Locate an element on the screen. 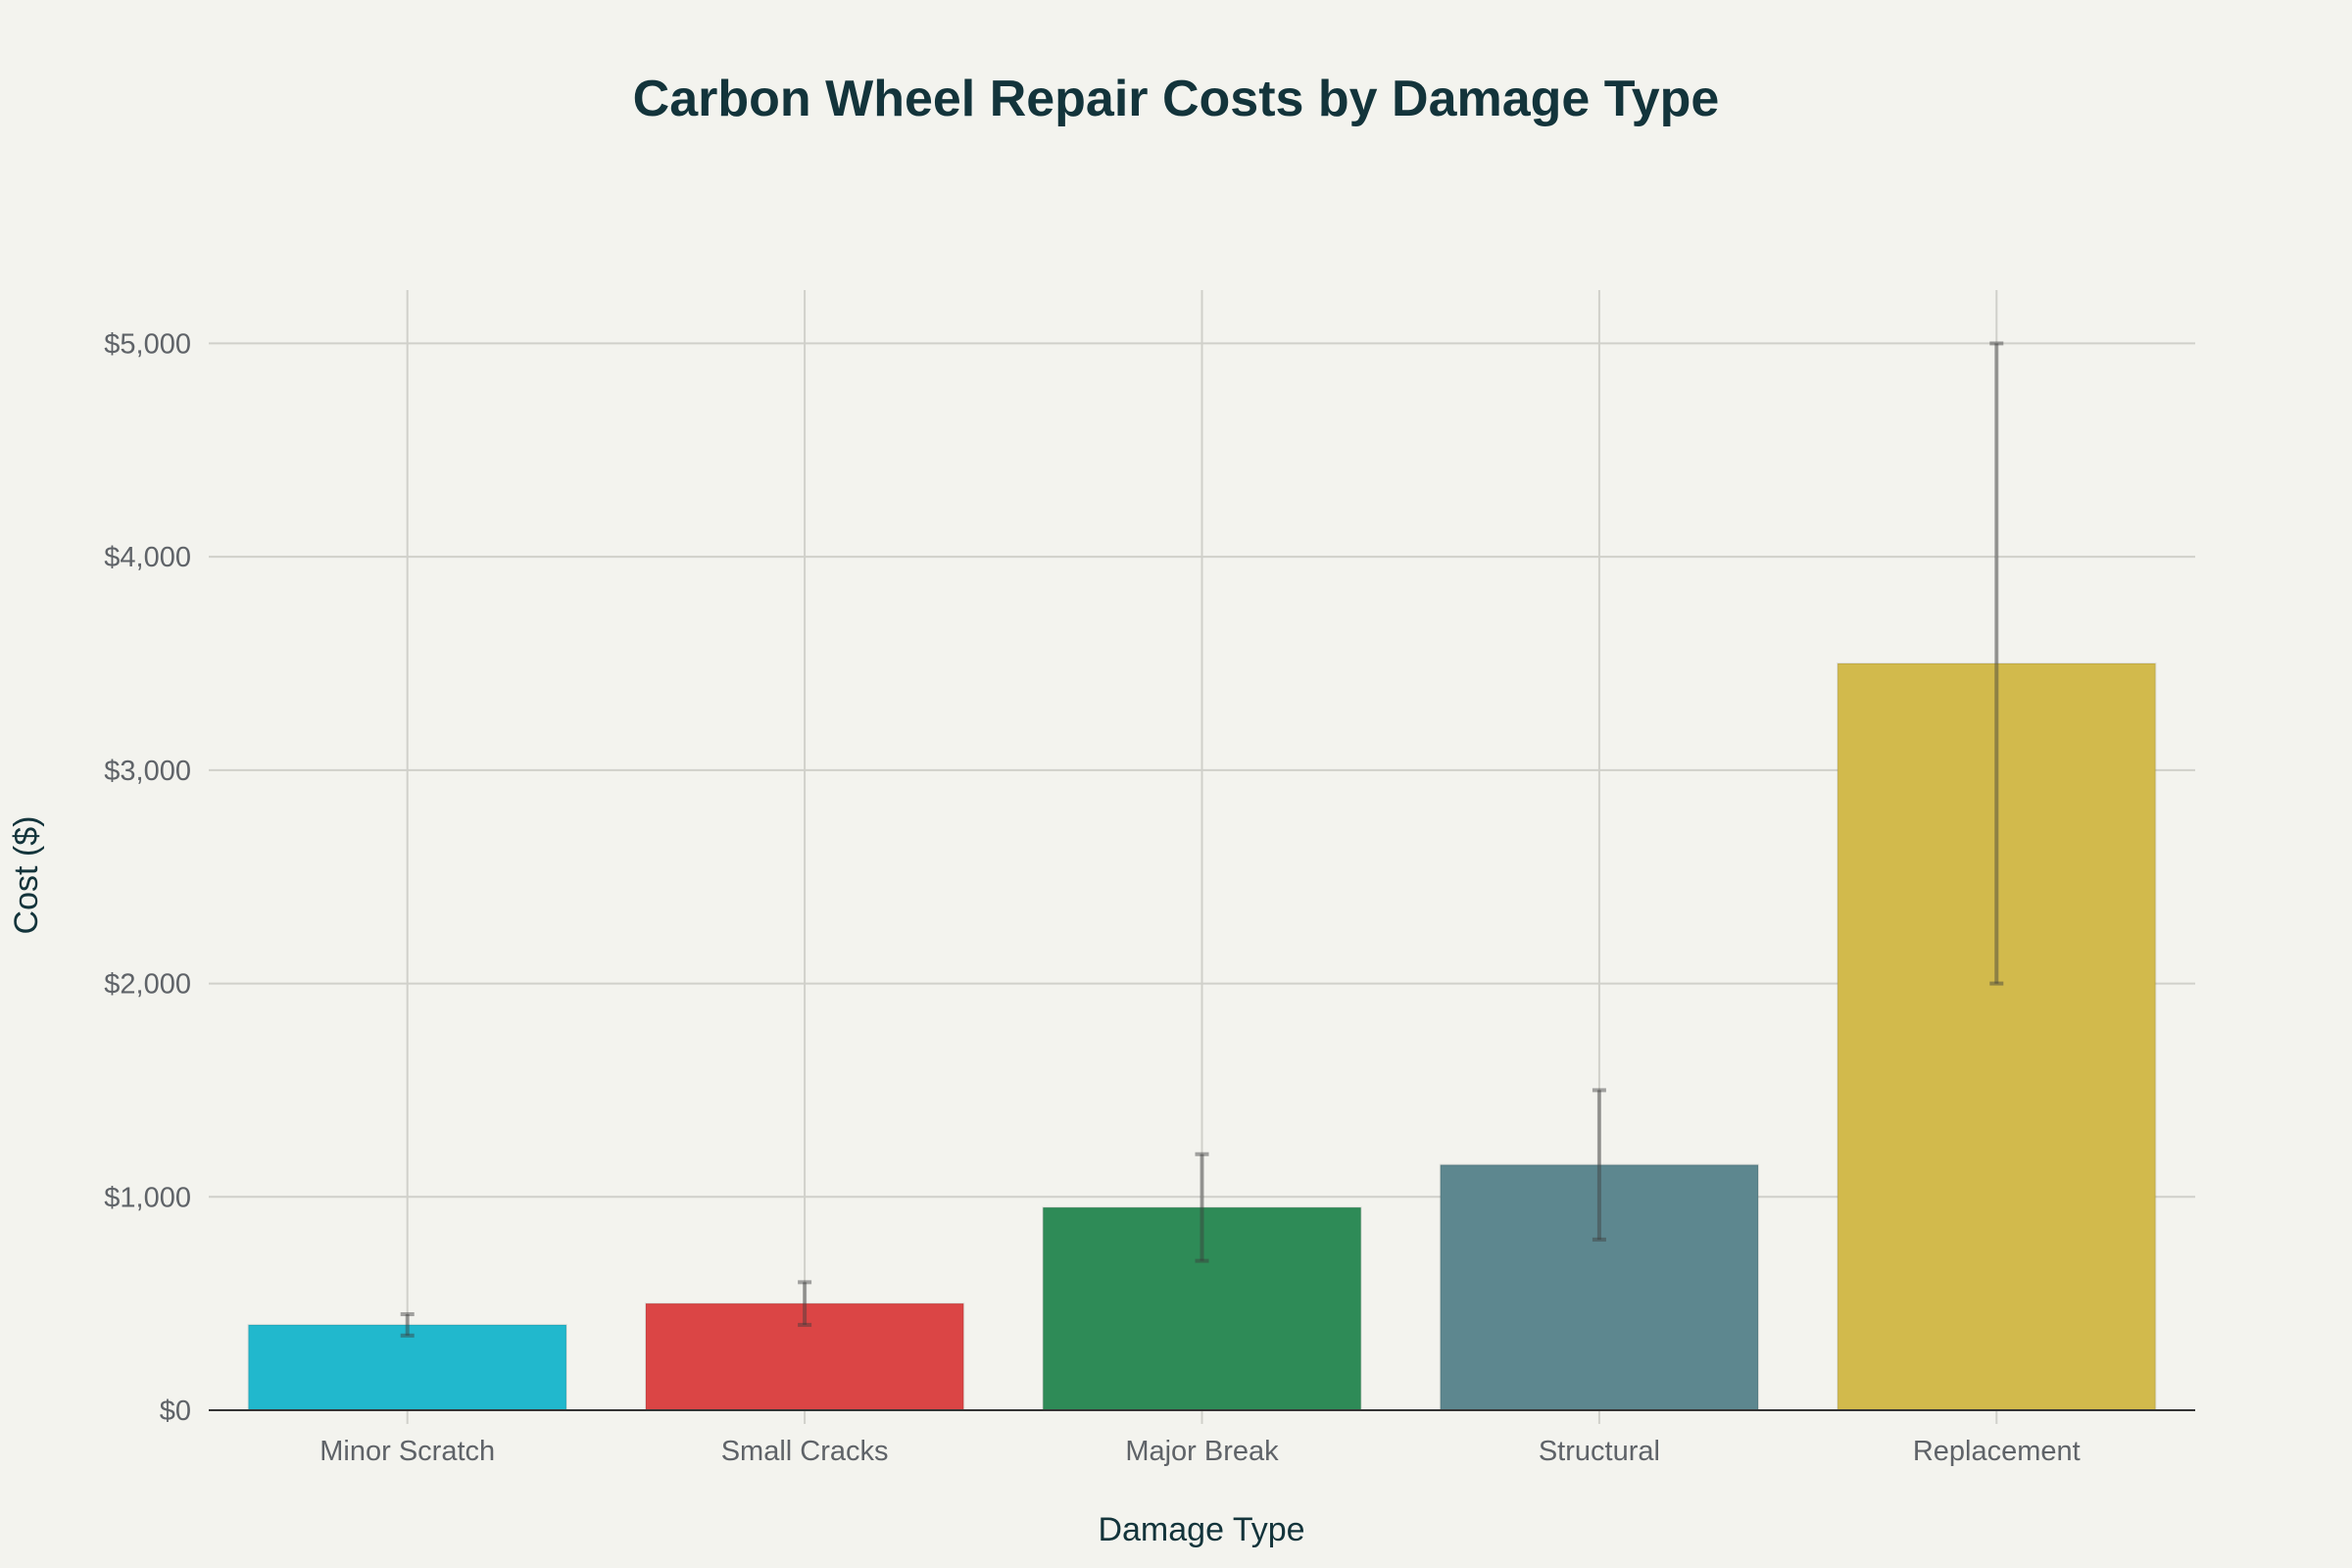  bar-small-cracks is located at coordinates (804, 1356).